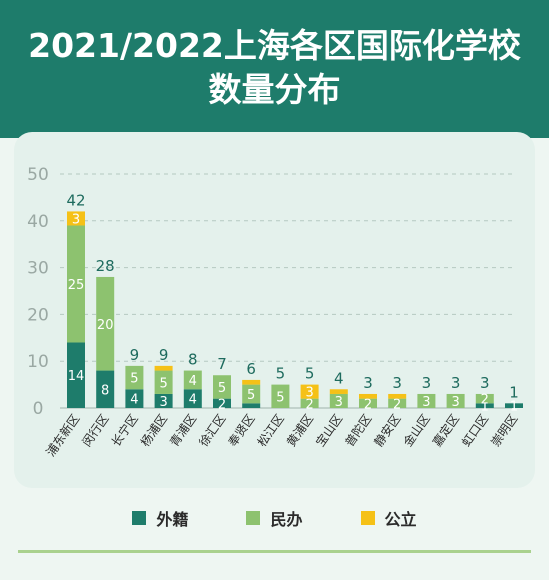  What do you see at coordinates (445, 430) in the screenshot?
I see `x-category-label: 嘉定区` at bounding box center [445, 430].